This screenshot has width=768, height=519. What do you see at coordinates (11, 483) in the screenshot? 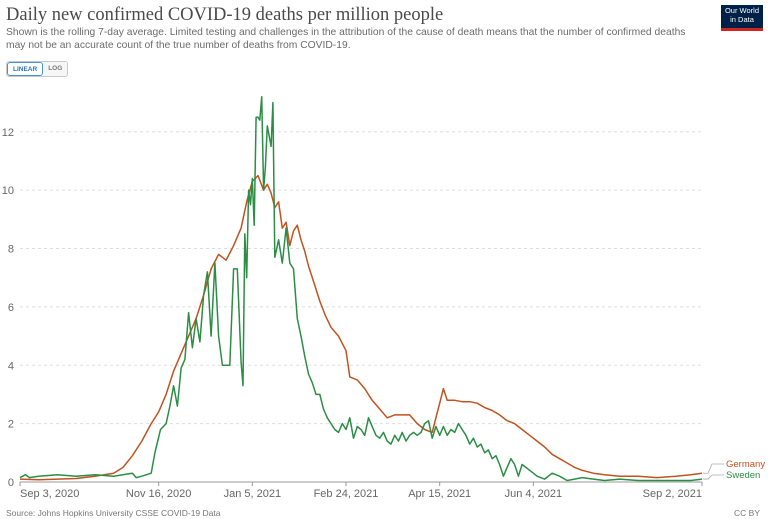
I see `y-tick-label: 0` at bounding box center [11, 483].